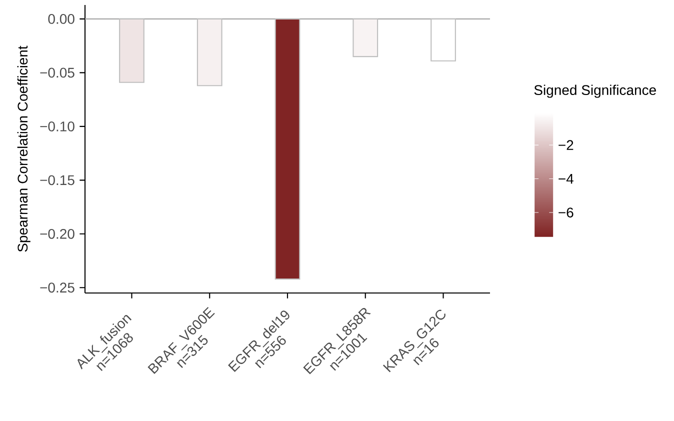 This screenshot has width=674, height=421. Describe the element at coordinates (566, 179) in the screenshot. I see `color-bar-label: −4` at that location.